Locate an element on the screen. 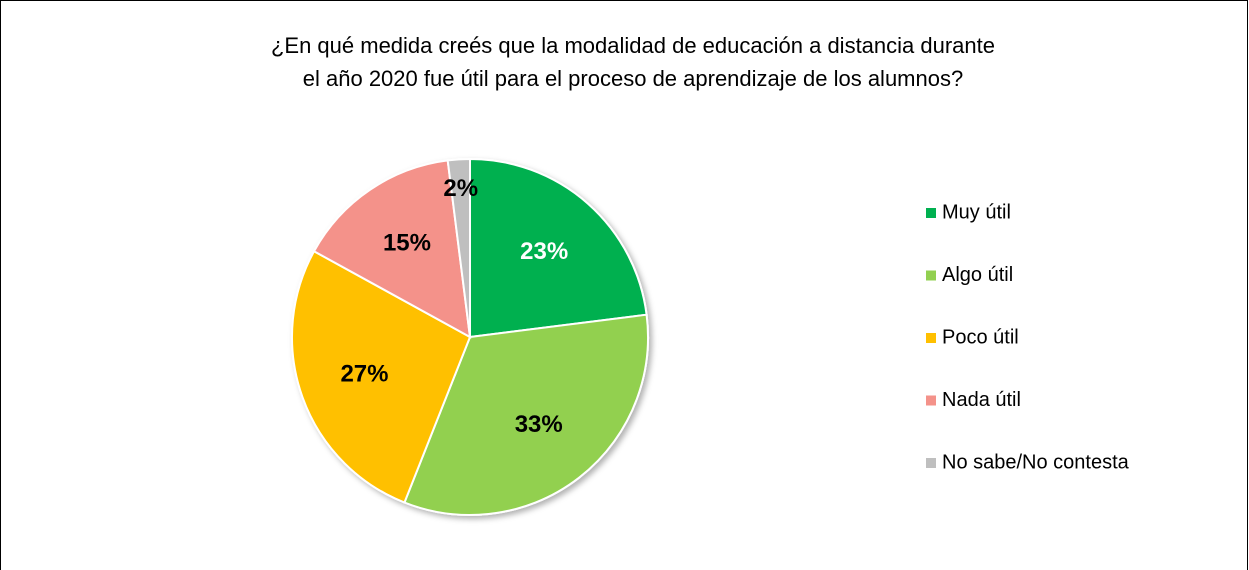 This screenshot has height=570, width=1249. legend-label: Muy útil is located at coordinates (976, 212).